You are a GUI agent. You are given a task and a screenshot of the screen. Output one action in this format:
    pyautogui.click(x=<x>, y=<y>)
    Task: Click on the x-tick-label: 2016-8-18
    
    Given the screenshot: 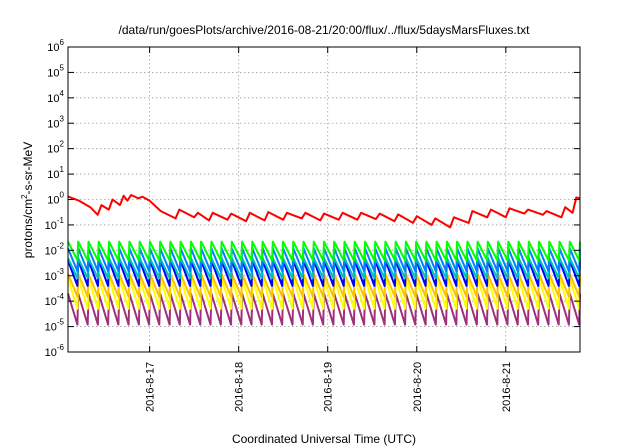 What is the action you would take?
    pyautogui.click(x=240, y=387)
    